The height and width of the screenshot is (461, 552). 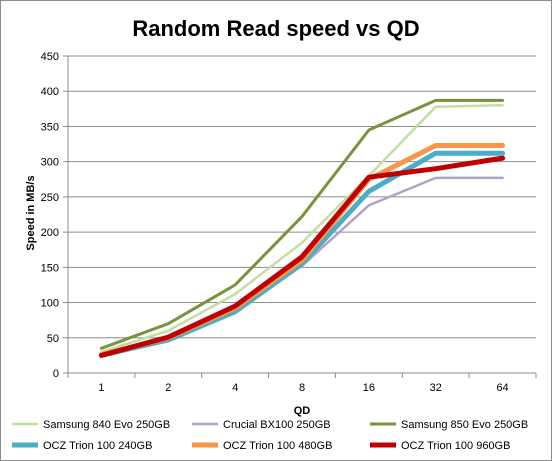 What do you see at coordinates (436, 388) in the screenshot?
I see `x-tick-label: 32` at bounding box center [436, 388].